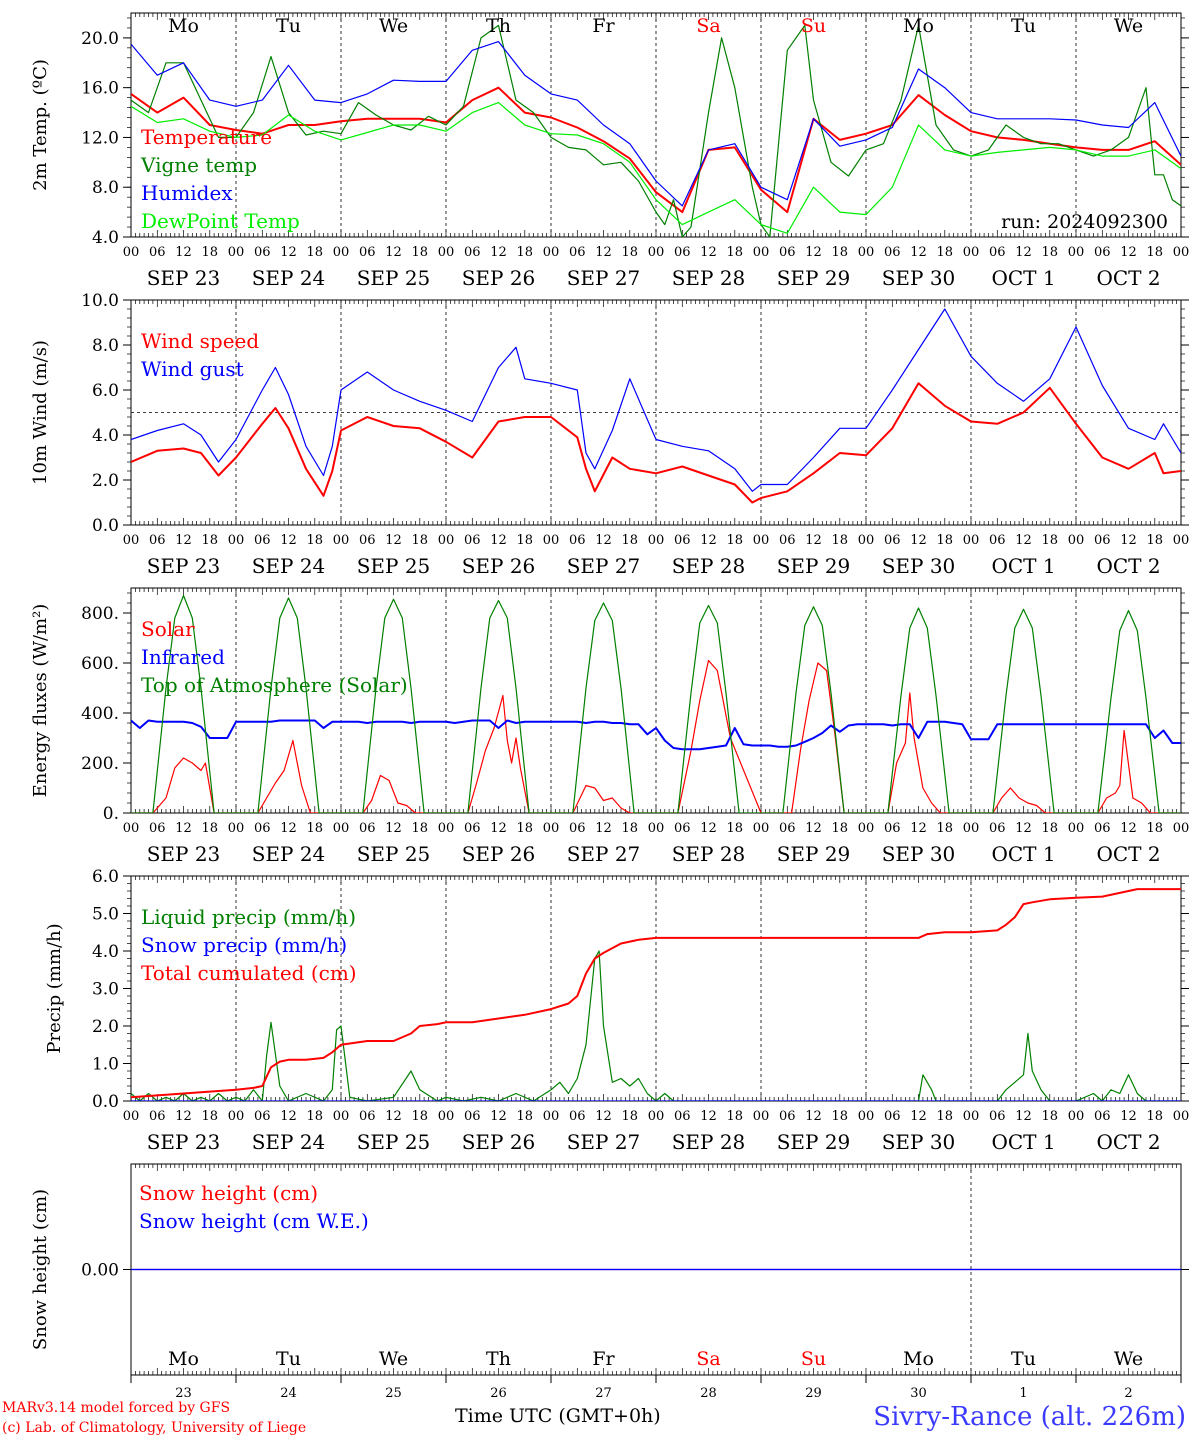 This screenshot has width=1194, height=1440. What do you see at coordinates (40, 125) in the screenshot?
I see `y-axis-label: 2m Temp. (ºC)` at bounding box center [40, 125].